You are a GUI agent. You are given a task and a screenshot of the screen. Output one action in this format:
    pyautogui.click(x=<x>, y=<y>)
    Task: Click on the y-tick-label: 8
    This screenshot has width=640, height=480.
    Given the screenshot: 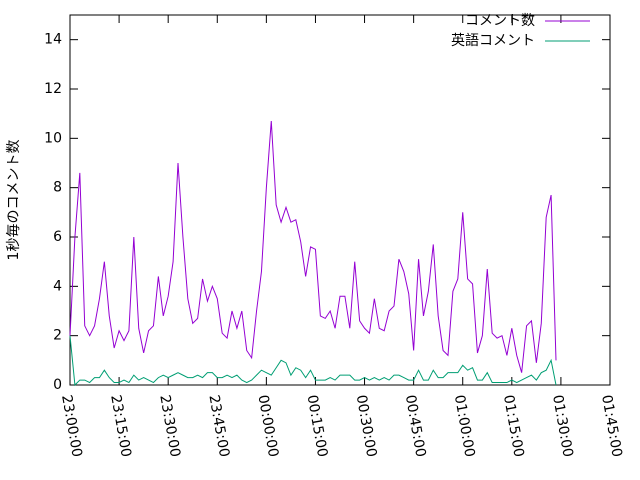 What is the action you would take?
    pyautogui.click(x=57, y=188)
    